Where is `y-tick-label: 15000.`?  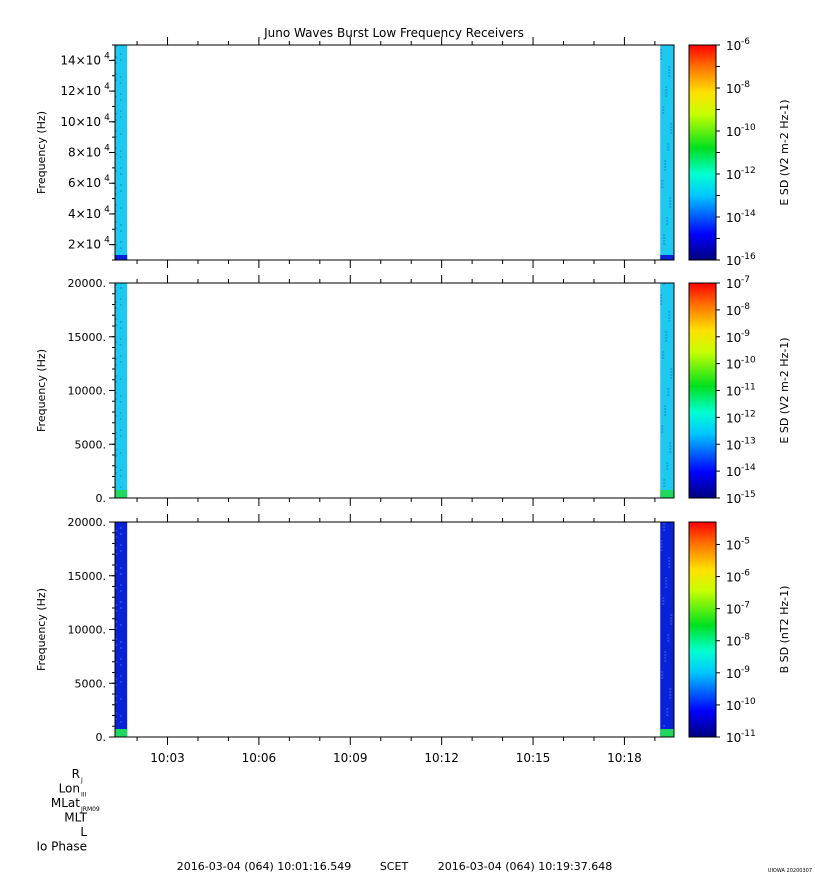
y-tick-label: 15000. is located at coordinates (87, 337).